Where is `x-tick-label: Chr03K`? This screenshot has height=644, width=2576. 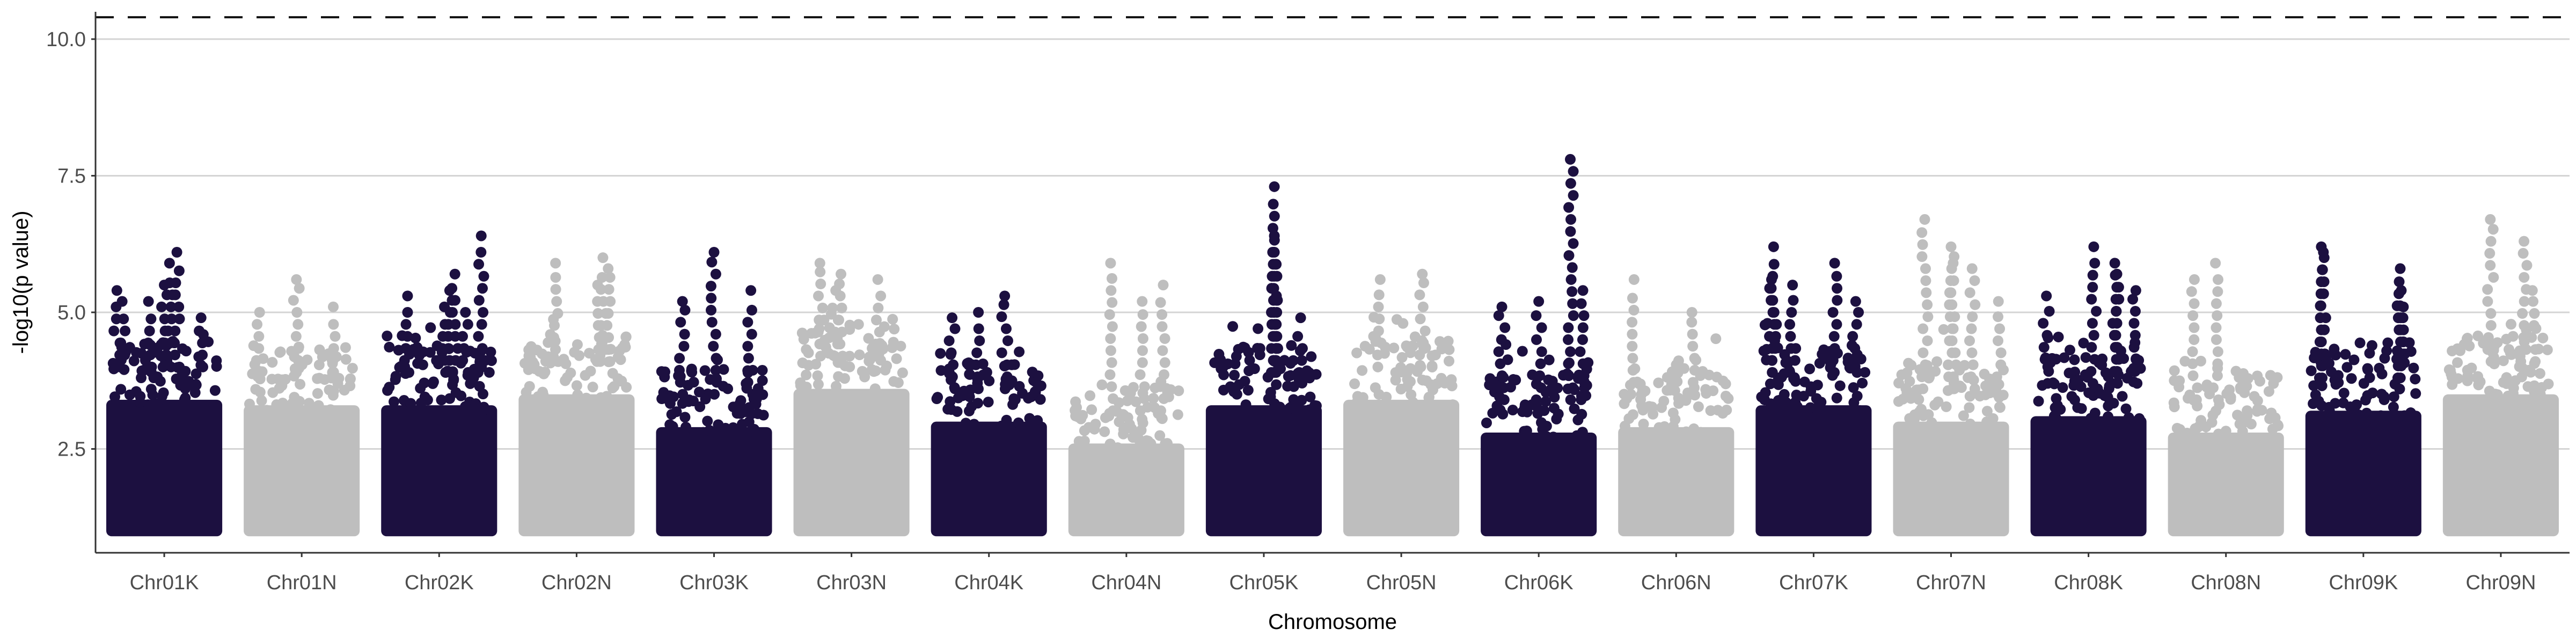 x-tick-label: Chr03K is located at coordinates (714, 583).